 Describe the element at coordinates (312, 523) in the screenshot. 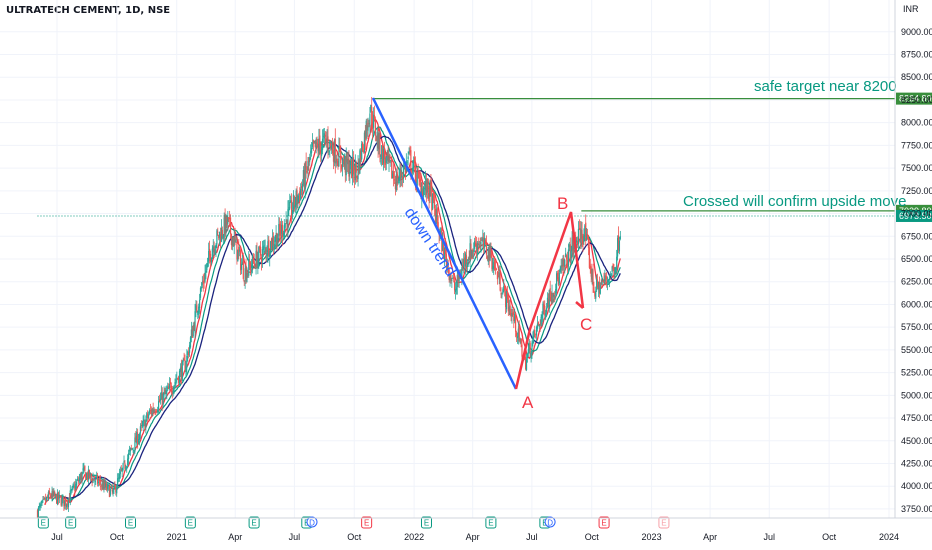

I see `event-marker-text: D` at that location.